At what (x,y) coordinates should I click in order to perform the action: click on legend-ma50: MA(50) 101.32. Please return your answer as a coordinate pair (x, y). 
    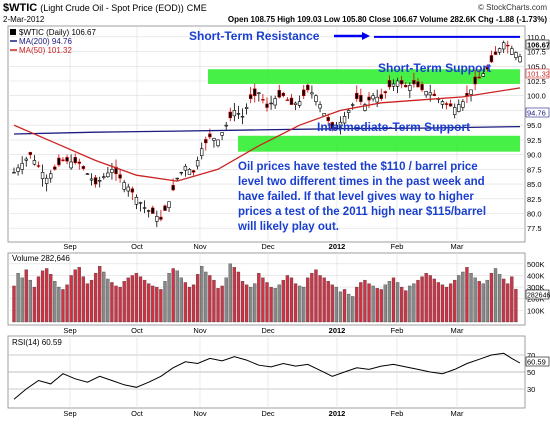
    Looking at the image, I should click on (45, 50).